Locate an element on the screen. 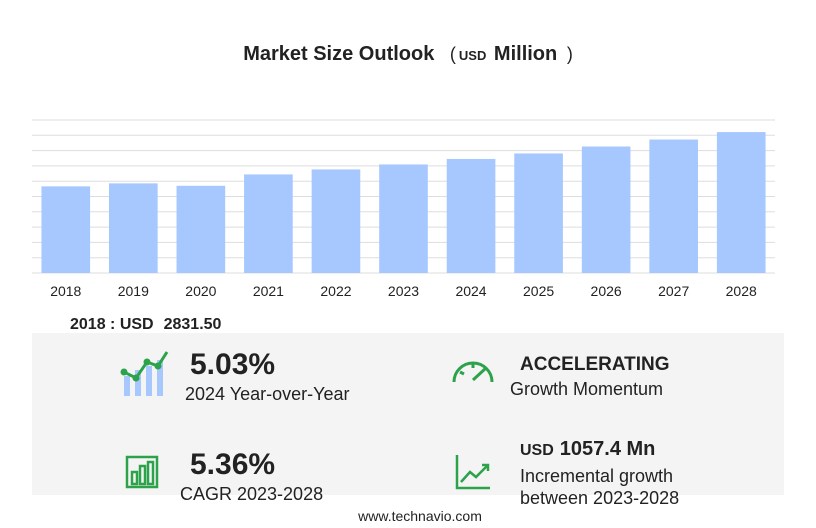 The height and width of the screenshot is (528, 816). x-tick-label: 2027 is located at coordinates (673, 291).